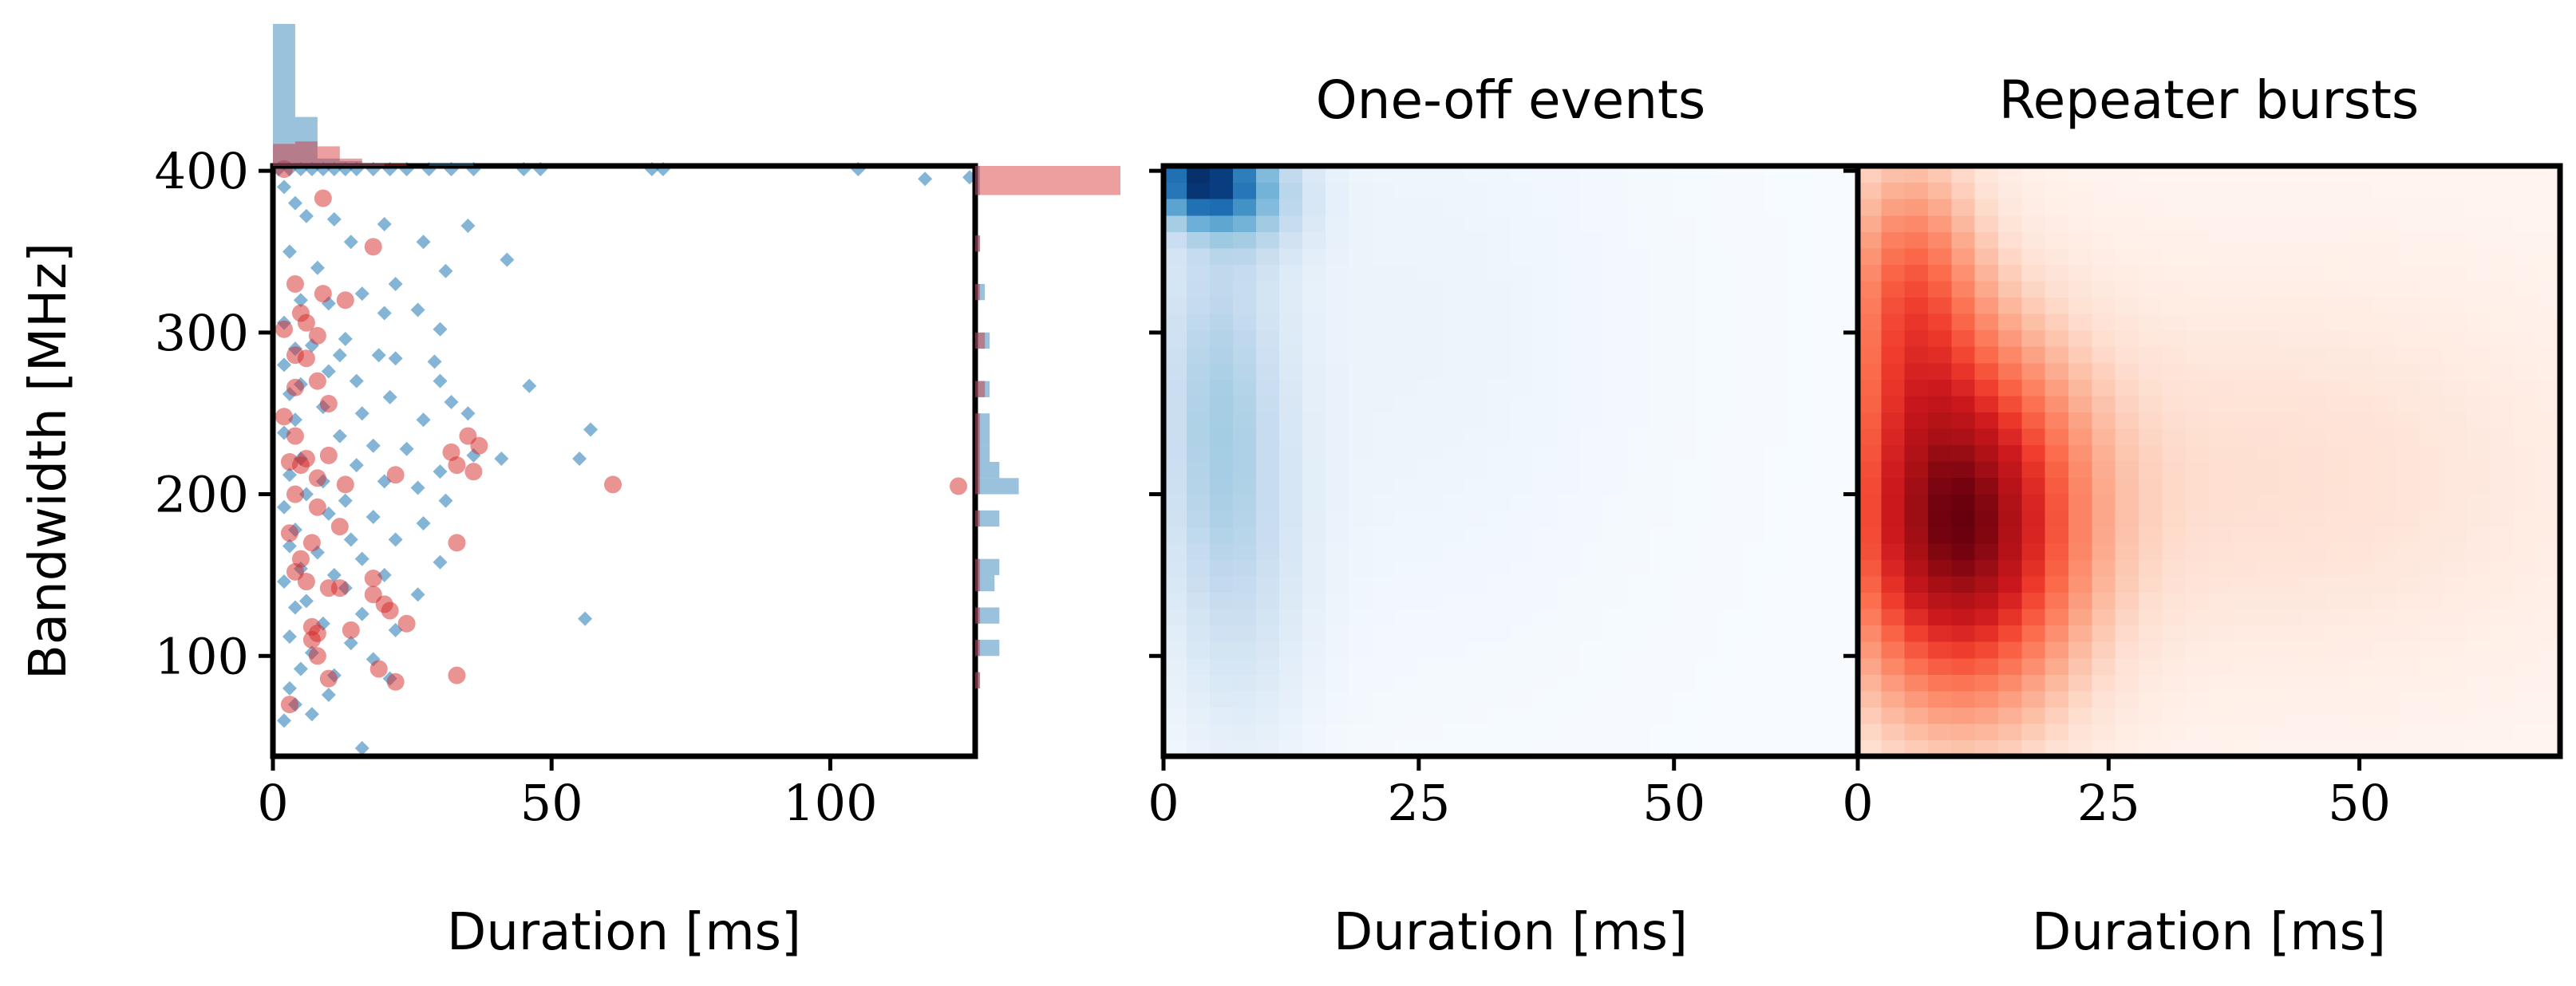  I want to click on repeater-point, so click(373, 247).